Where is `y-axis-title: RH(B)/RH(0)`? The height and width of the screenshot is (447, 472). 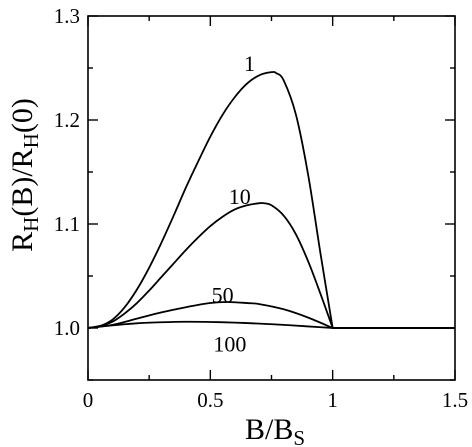 y-axis-title: RH(B)/RH(0) is located at coordinates (24, 175).